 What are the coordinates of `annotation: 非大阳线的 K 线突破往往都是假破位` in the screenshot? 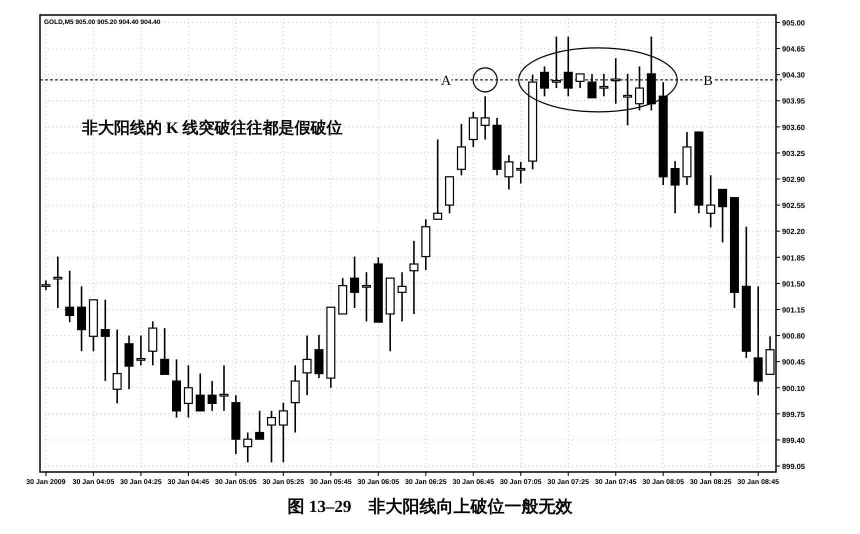 It's located at (212, 128).